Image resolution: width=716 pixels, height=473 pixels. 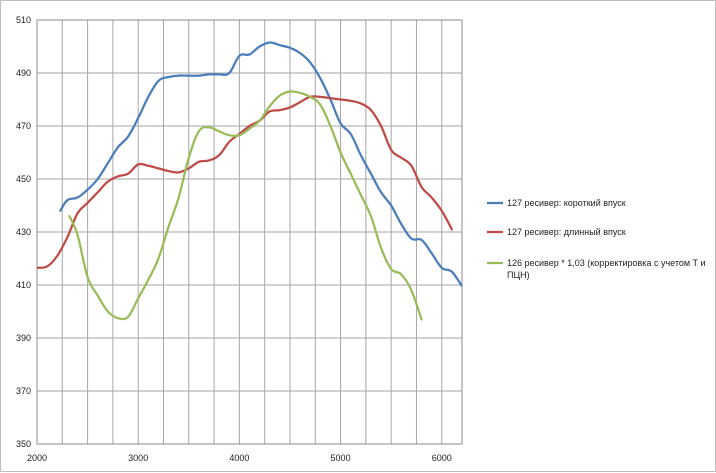 I want to click on x-tick-label-1: 3000, so click(x=138, y=458).